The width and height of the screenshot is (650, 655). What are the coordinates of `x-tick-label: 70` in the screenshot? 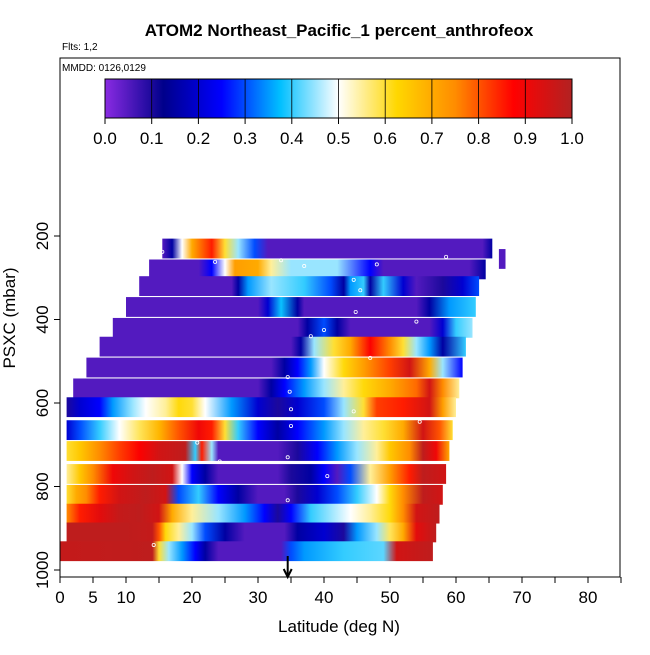 It's located at (522, 597).